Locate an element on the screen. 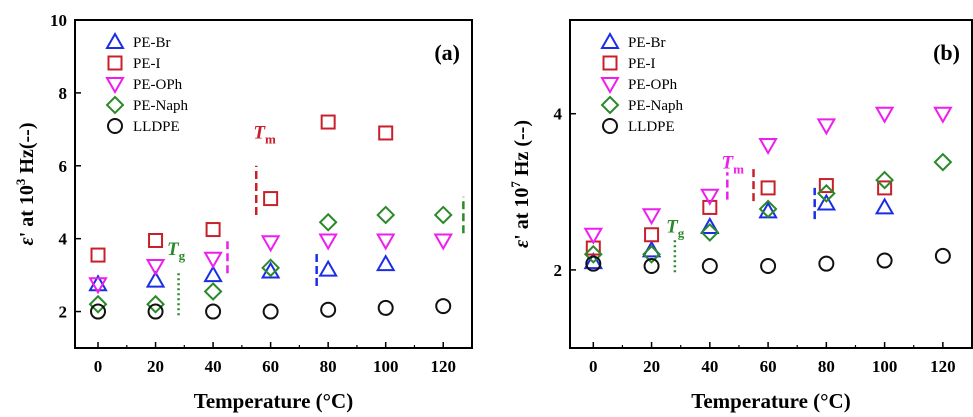  legend: PE-Br PE-I PE-OPh PE-Naph LLDPE is located at coordinates (641, 83).